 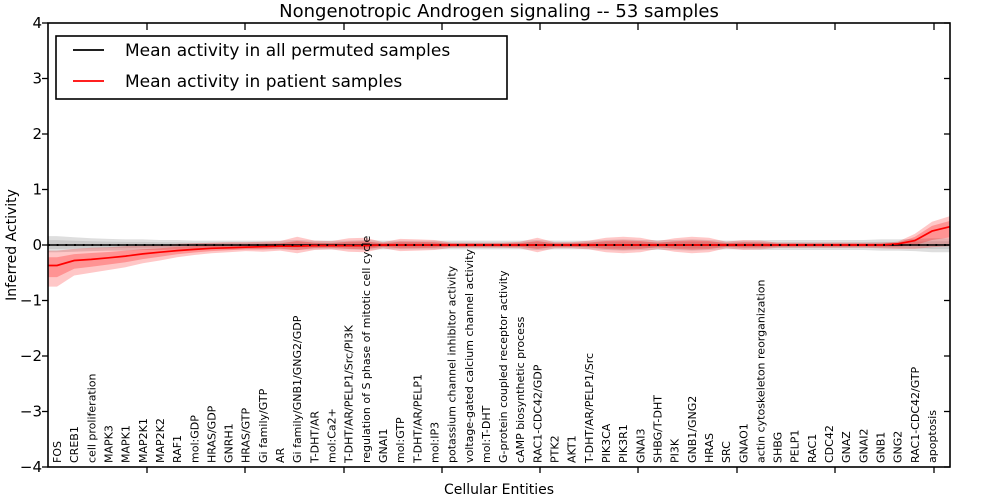 What do you see at coordinates (263, 82) in the screenshot?
I see `legend-label-patient: Mean activity in patient samples` at bounding box center [263, 82].